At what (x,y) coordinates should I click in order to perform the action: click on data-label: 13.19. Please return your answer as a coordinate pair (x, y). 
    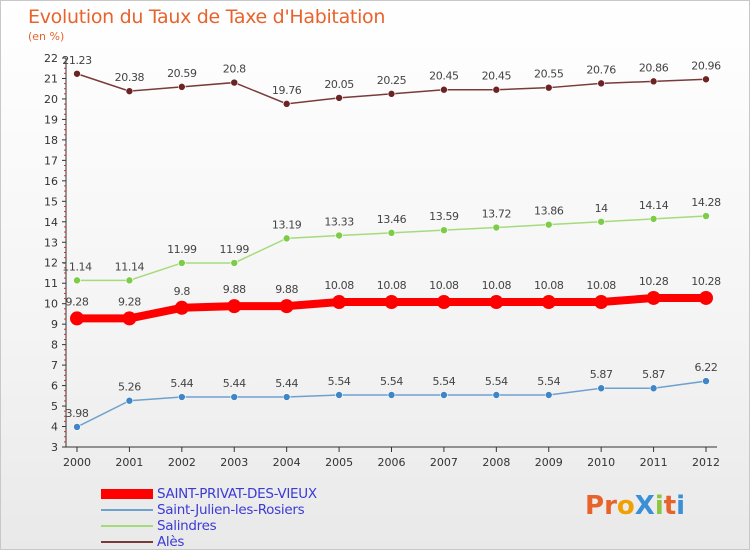
    Looking at the image, I should click on (287, 224).